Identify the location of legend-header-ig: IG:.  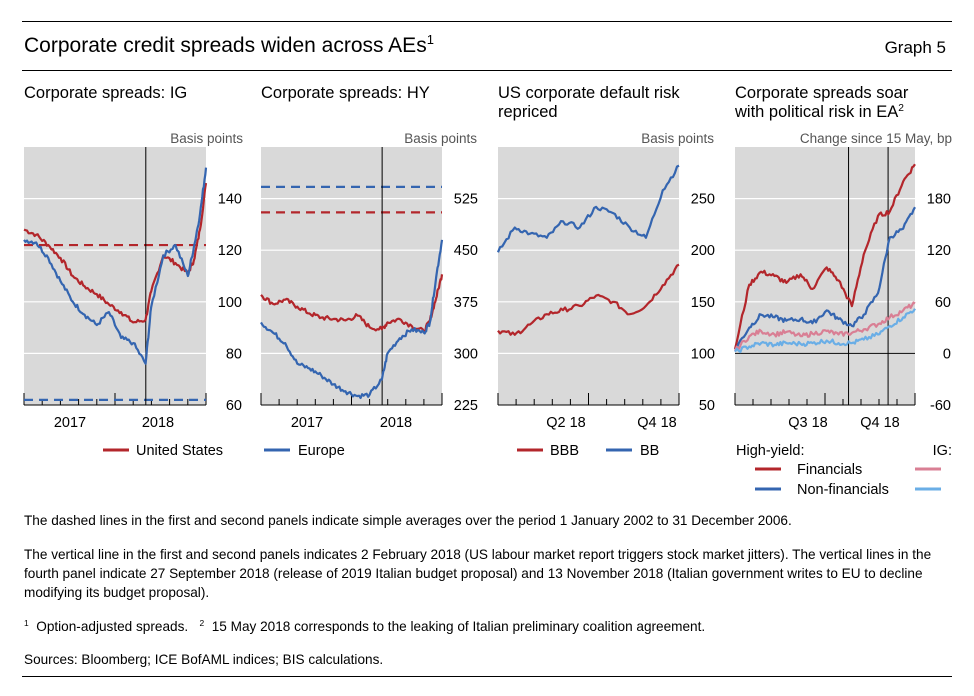
(942, 451).